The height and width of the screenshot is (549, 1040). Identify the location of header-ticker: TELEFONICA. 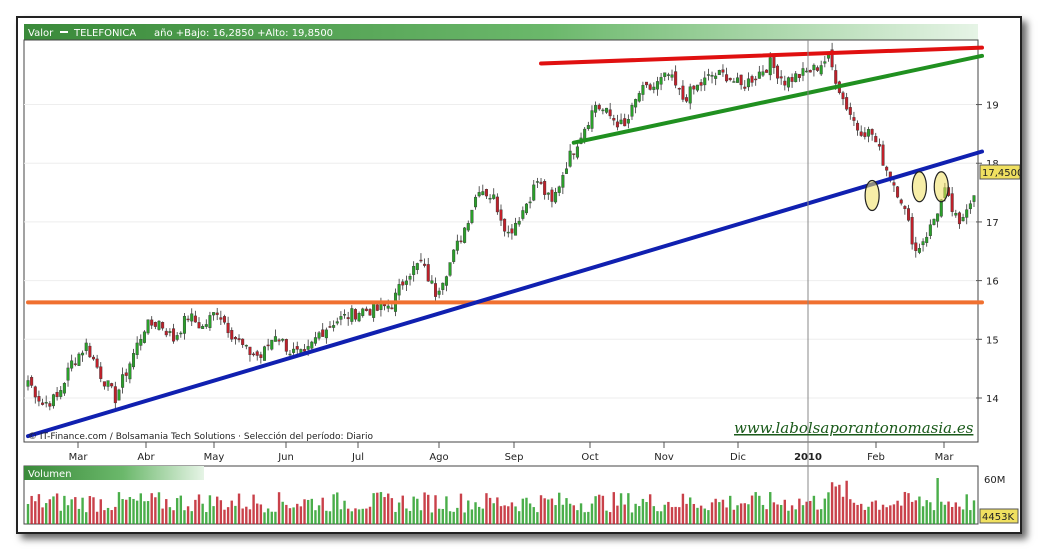
(104, 33).